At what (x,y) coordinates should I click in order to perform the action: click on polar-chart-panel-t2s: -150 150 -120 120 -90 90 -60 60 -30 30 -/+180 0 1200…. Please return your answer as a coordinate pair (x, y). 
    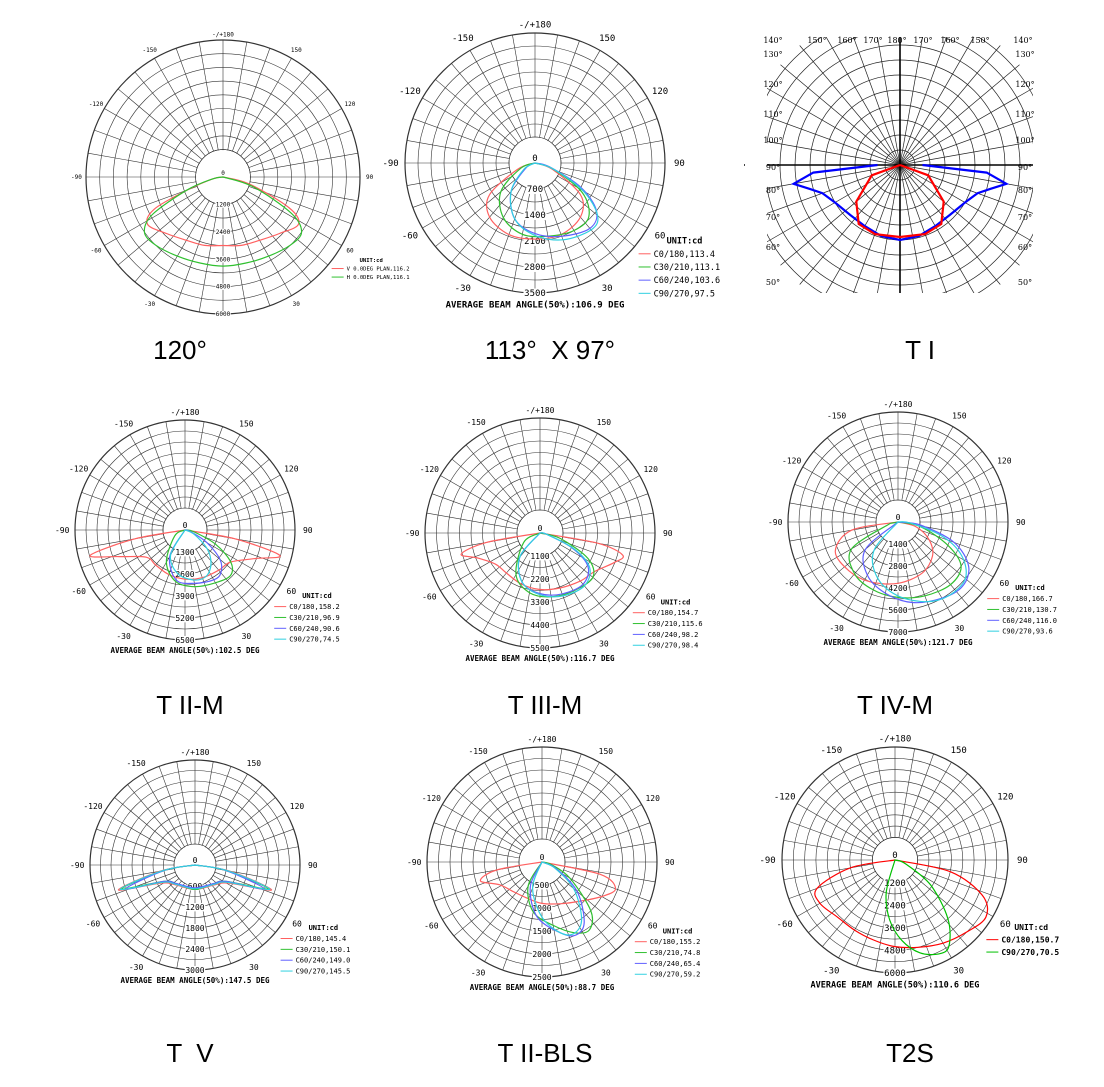
    Looking at the image, I should click on (912, 867).